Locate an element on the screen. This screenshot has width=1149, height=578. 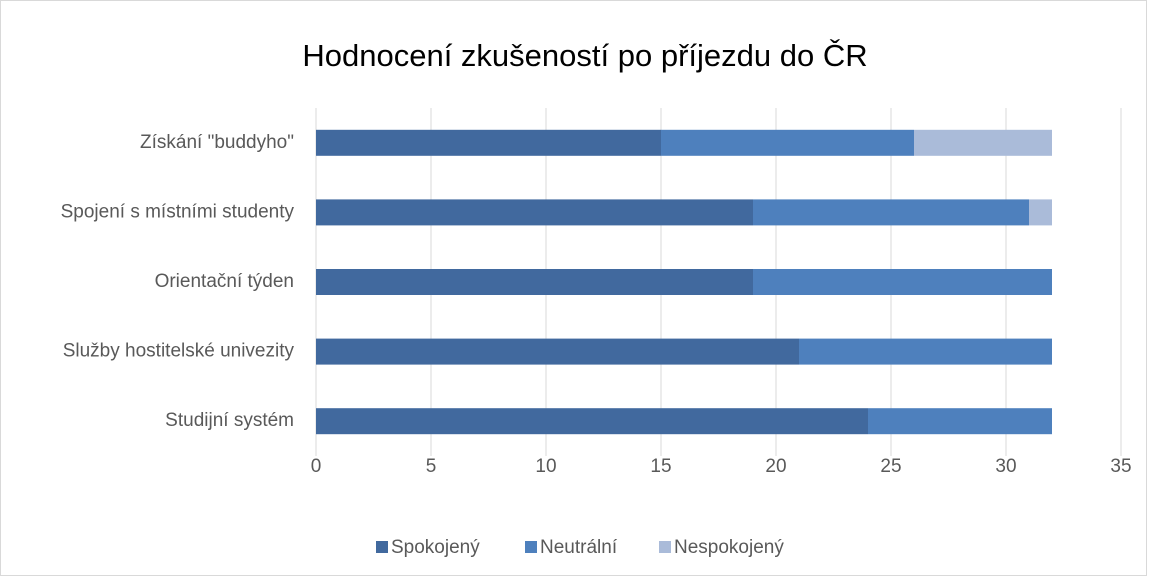
legend-label: Neutrální is located at coordinates (579, 547).